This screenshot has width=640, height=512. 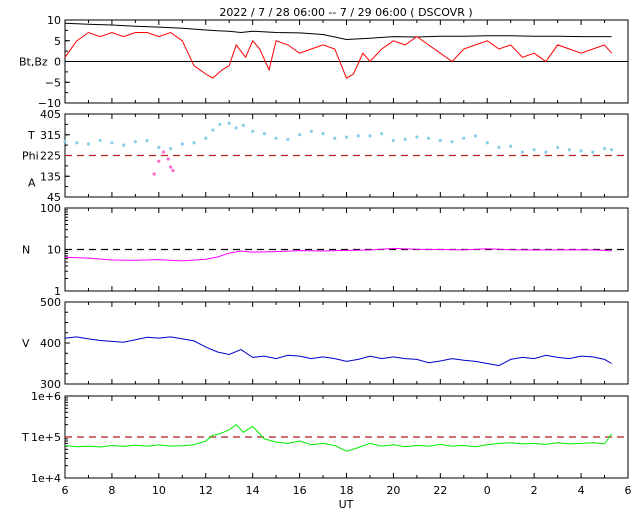 What do you see at coordinates (206, 490) in the screenshot?
I see `x-tick-label: 12` at bounding box center [206, 490].